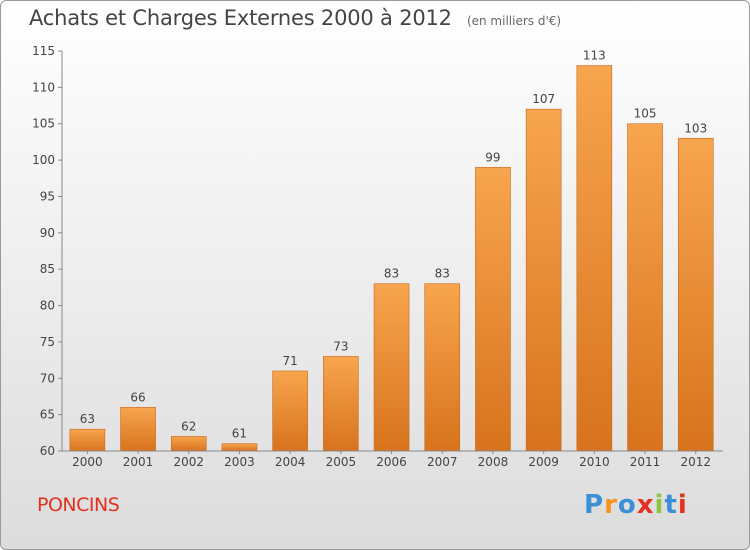 This screenshot has height=550, width=750. I want to click on bar-2007, so click(442, 367).